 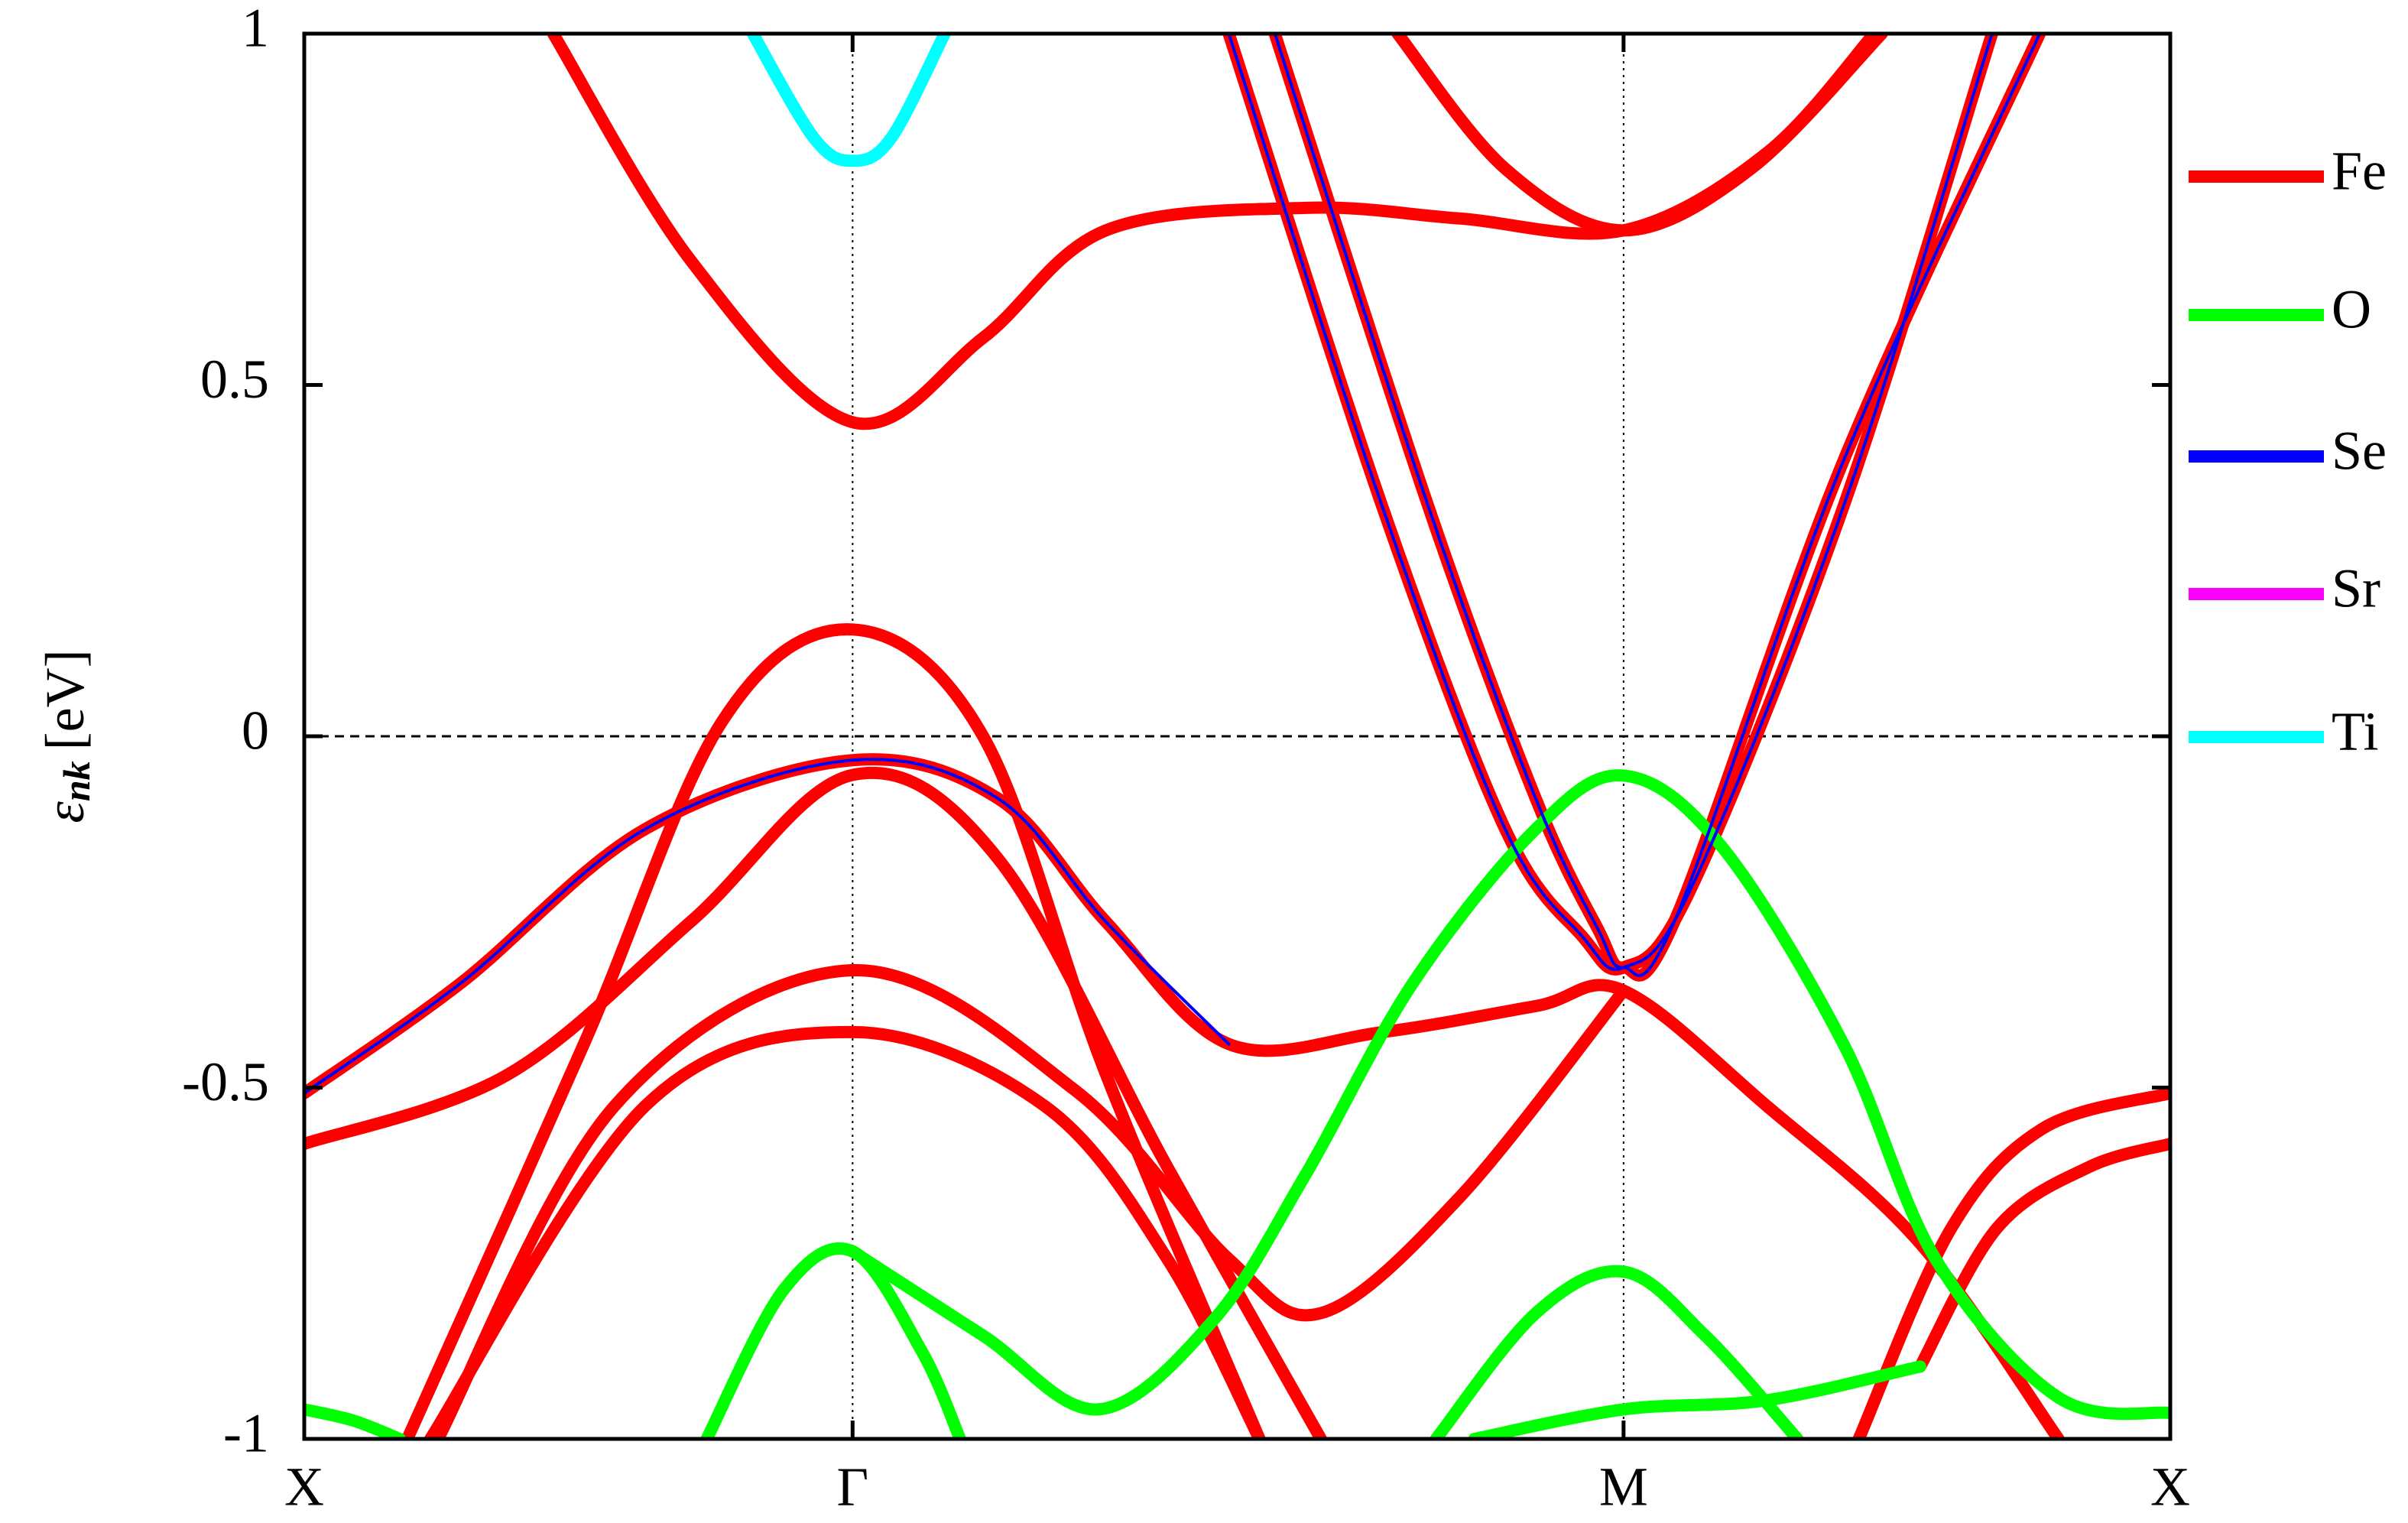 What do you see at coordinates (226, 1081) in the screenshot?
I see `y-tick-label: -0.5` at bounding box center [226, 1081].